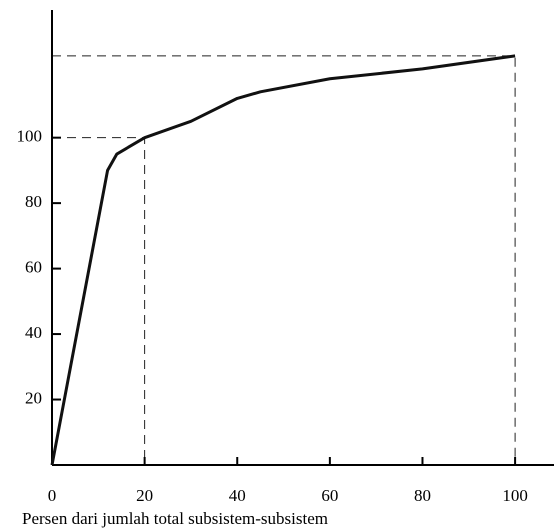 Image resolution: width=554 pixels, height=530 pixels. Describe the element at coordinates (52, 495) in the screenshot. I see `x-tick-label: 0` at that location.